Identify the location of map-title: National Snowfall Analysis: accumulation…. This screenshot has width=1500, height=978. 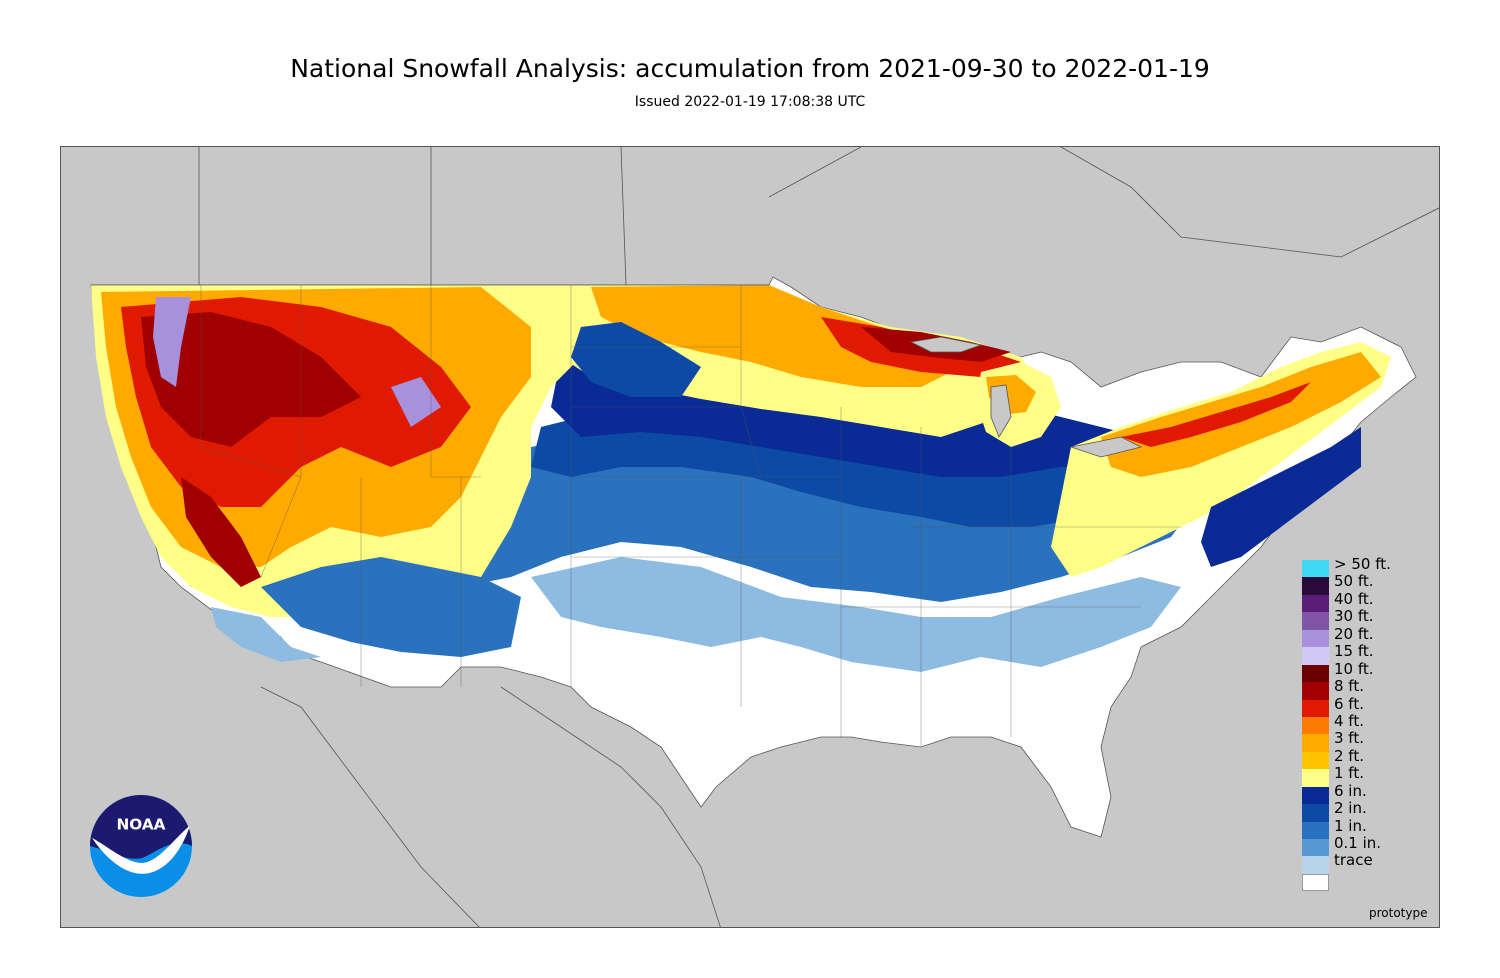
(750, 68).